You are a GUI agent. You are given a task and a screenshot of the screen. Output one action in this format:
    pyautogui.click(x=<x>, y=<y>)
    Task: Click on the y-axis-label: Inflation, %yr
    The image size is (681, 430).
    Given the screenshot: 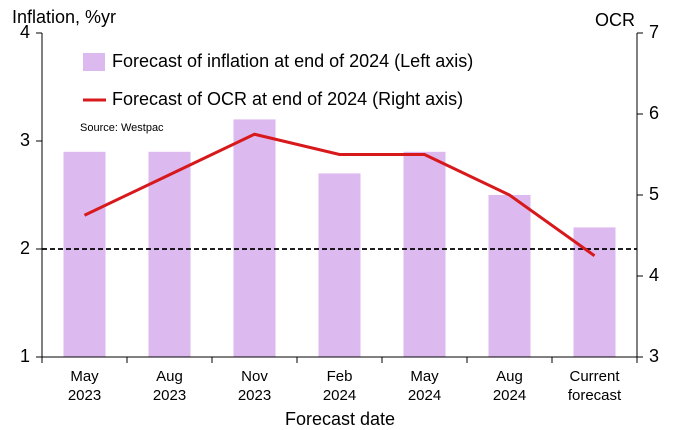 What is the action you would take?
    pyautogui.click(x=64, y=17)
    